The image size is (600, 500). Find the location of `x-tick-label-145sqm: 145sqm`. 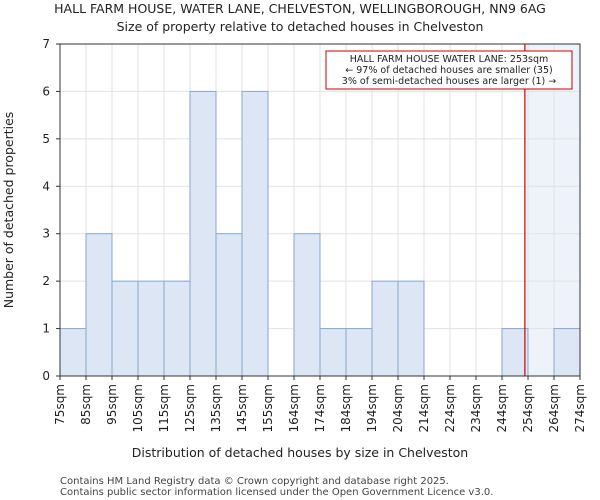

x-tick-label-145sqm: 145sqm is located at coordinates (242, 408).